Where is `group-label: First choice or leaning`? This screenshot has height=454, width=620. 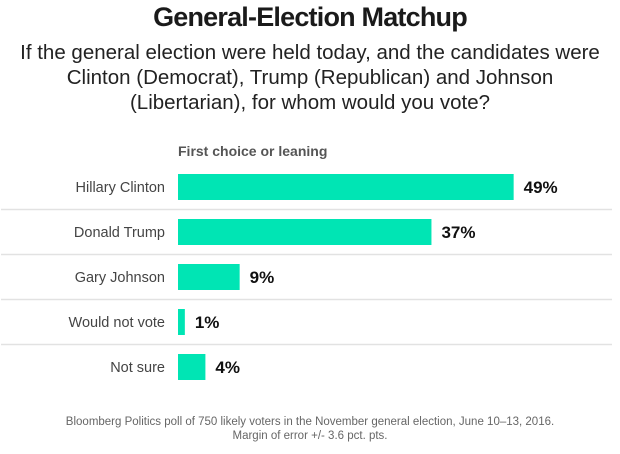 group-label: First choice or leaning is located at coordinates (253, 151).